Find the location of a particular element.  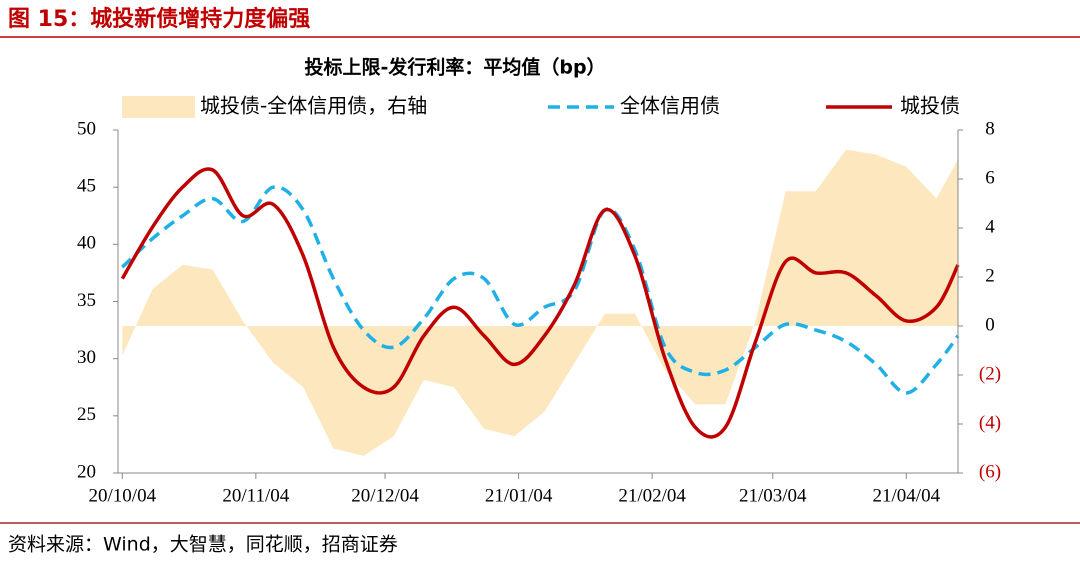

x-tick-label: 20/10/04 is located at coordinates (123, 495).